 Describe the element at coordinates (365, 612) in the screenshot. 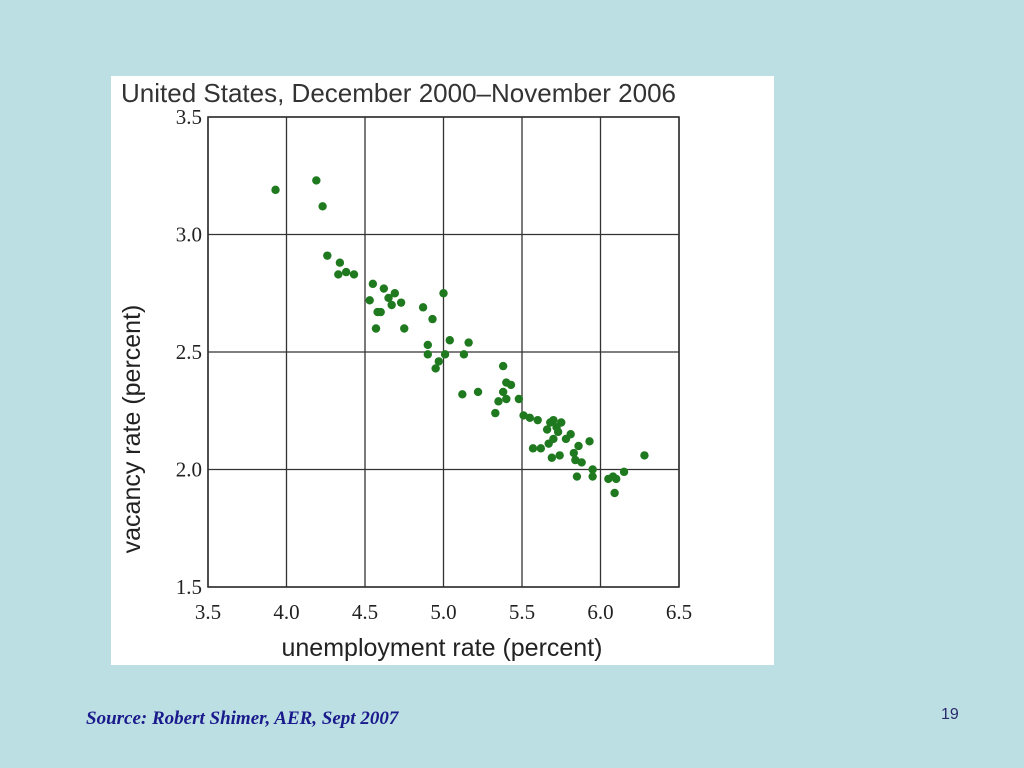

I see `x-tick-label: 4.5` at that location.